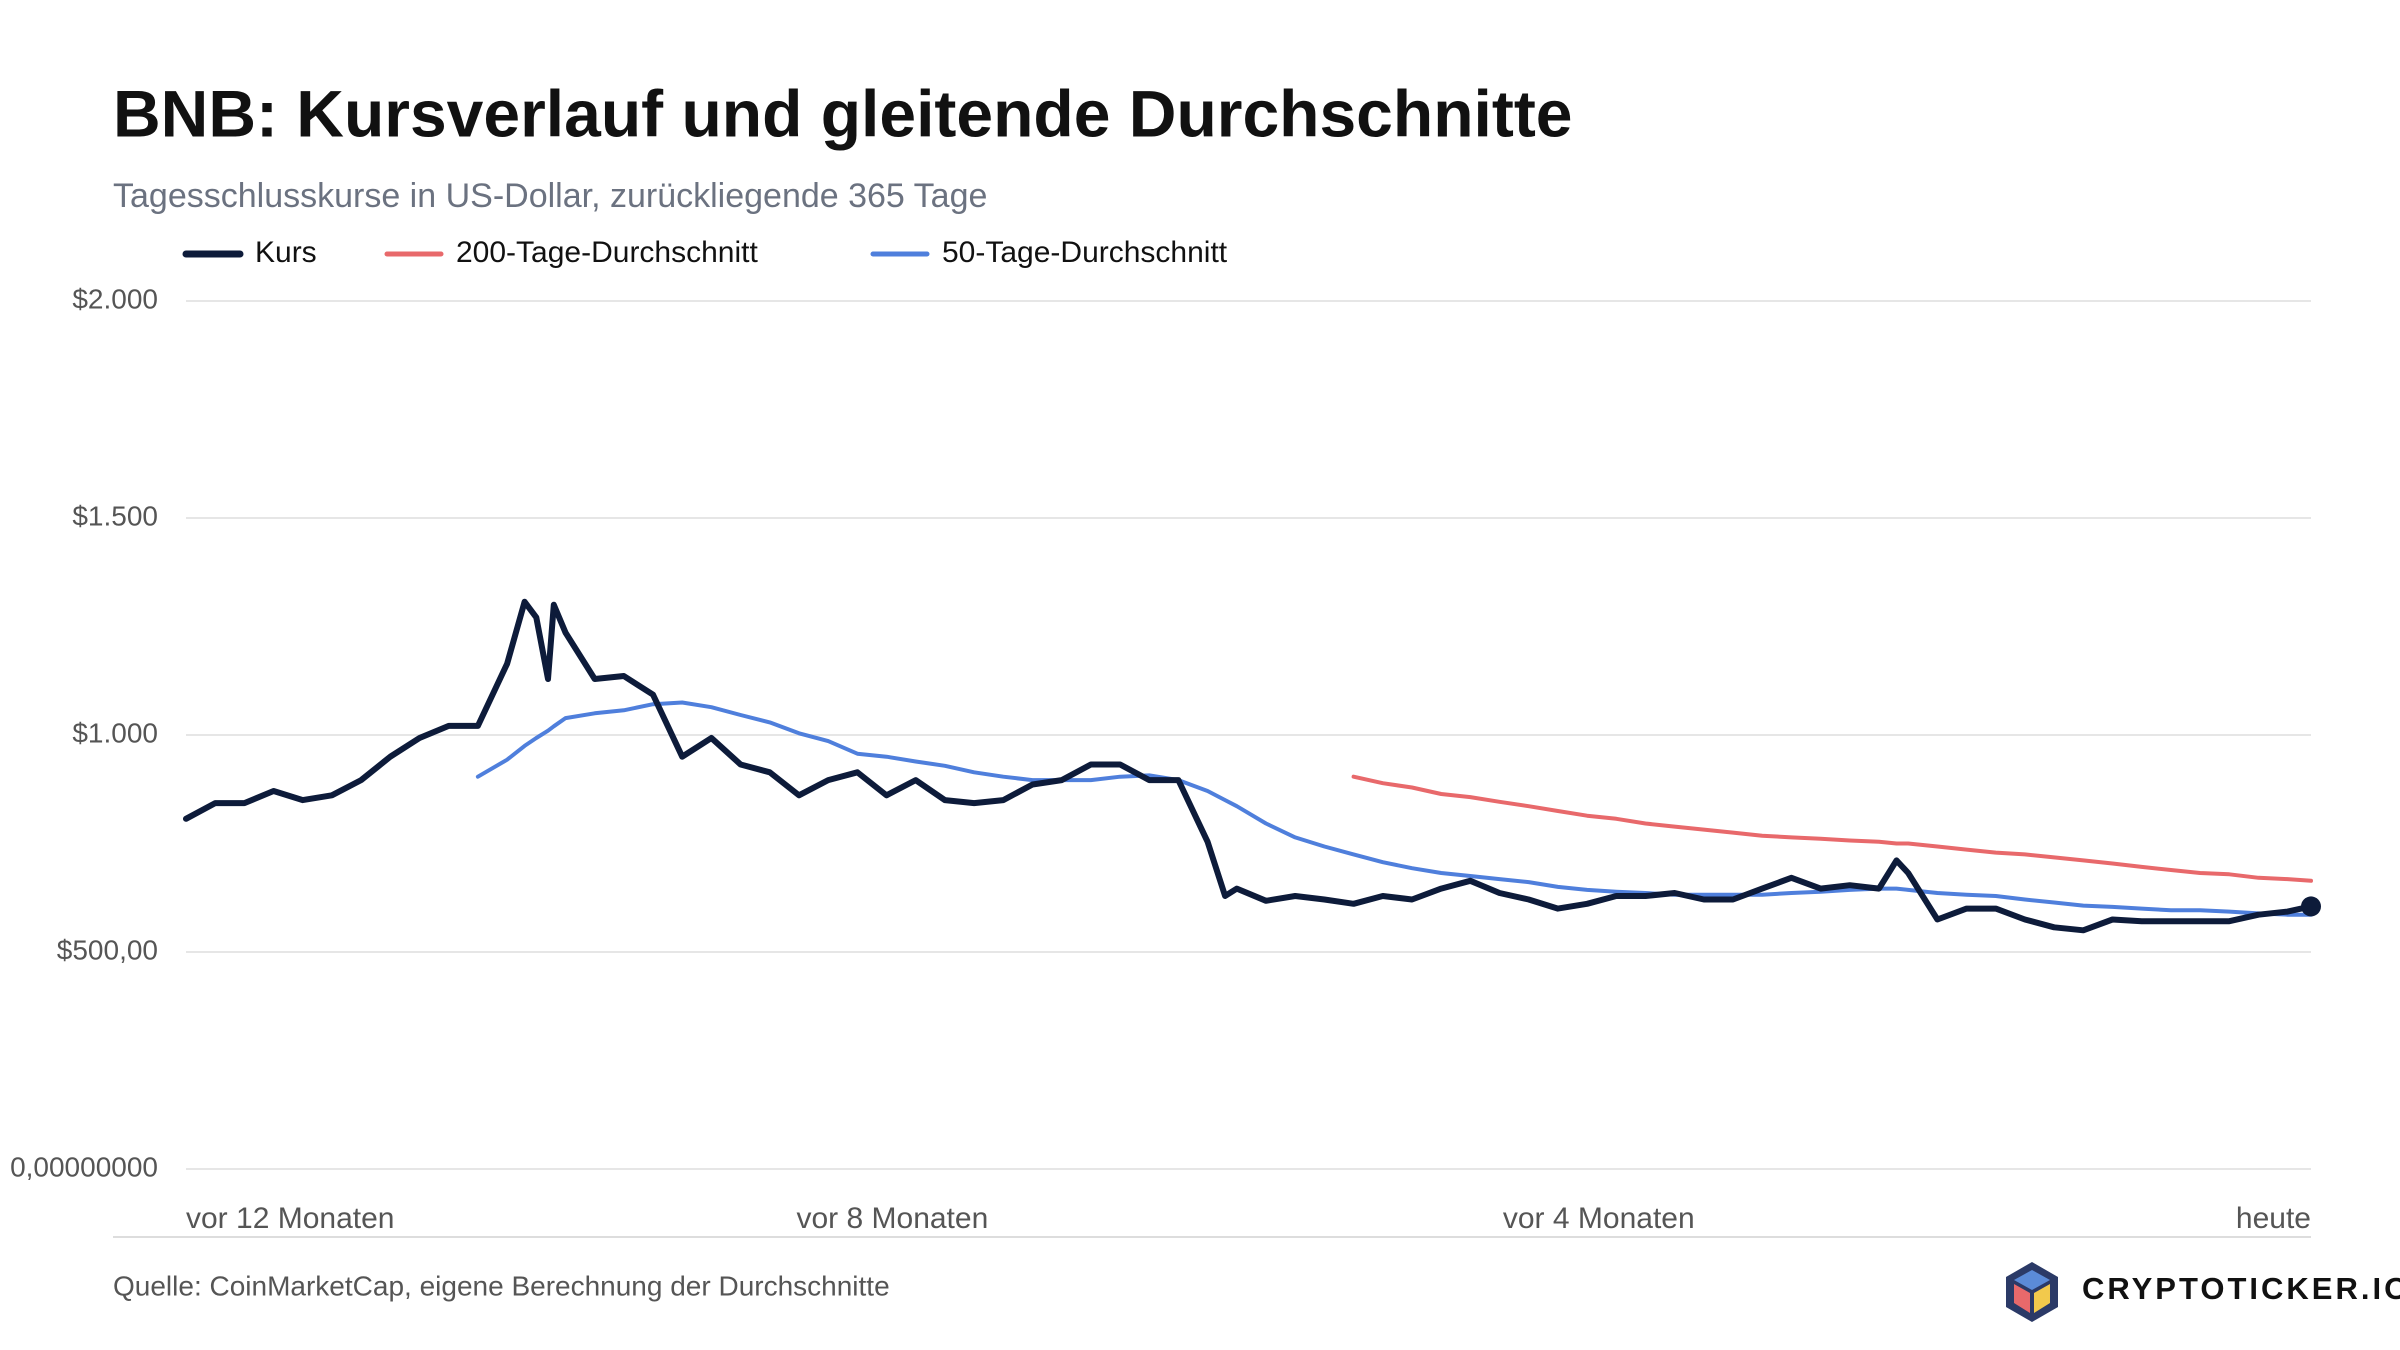 The height and width of the screenshot is (1350, 2400). Describe the element at coordinates (1599, 1218) in the screenshot. I see `x-tick-label: vor 4 Monaten` at that location.